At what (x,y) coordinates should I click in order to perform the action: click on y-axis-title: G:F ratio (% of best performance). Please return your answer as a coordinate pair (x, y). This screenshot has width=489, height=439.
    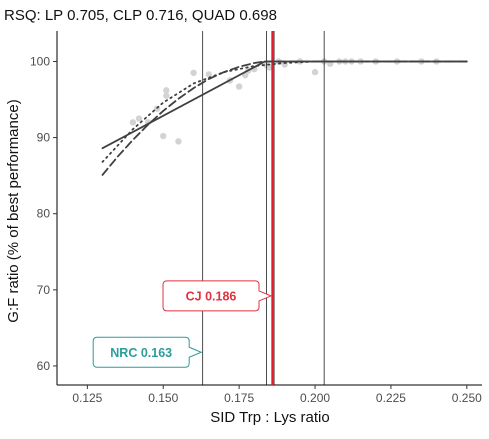
    Looking at the image, I should click on (13, 210).